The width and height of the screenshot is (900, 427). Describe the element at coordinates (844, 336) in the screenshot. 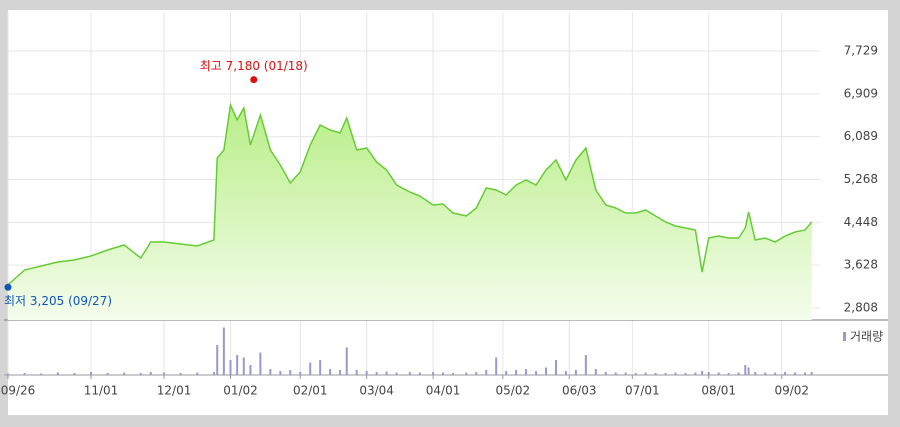

I see `legend-icon` at that location.